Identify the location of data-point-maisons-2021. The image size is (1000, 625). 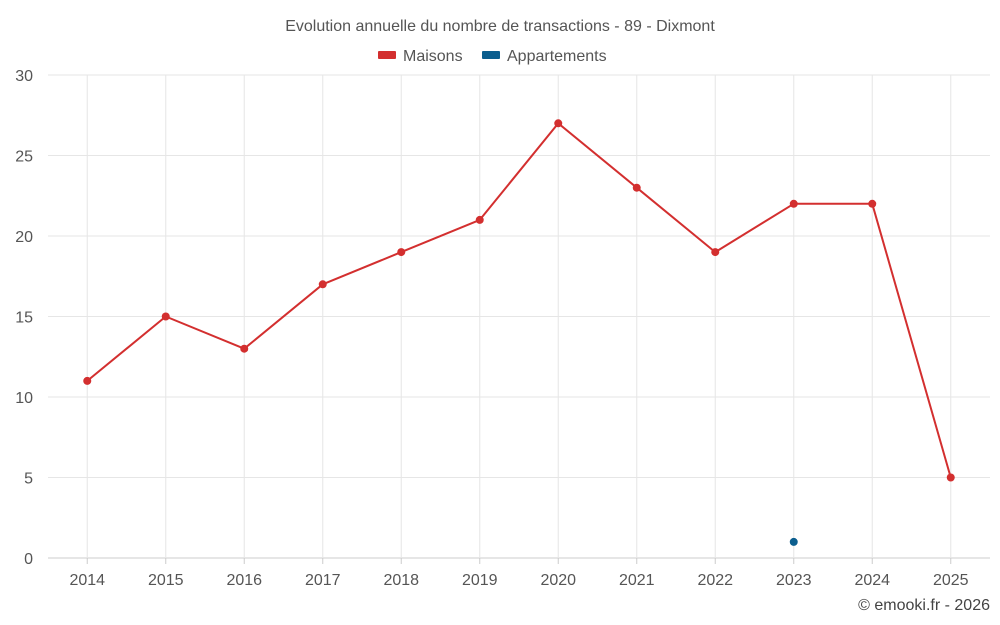
(636, 187).